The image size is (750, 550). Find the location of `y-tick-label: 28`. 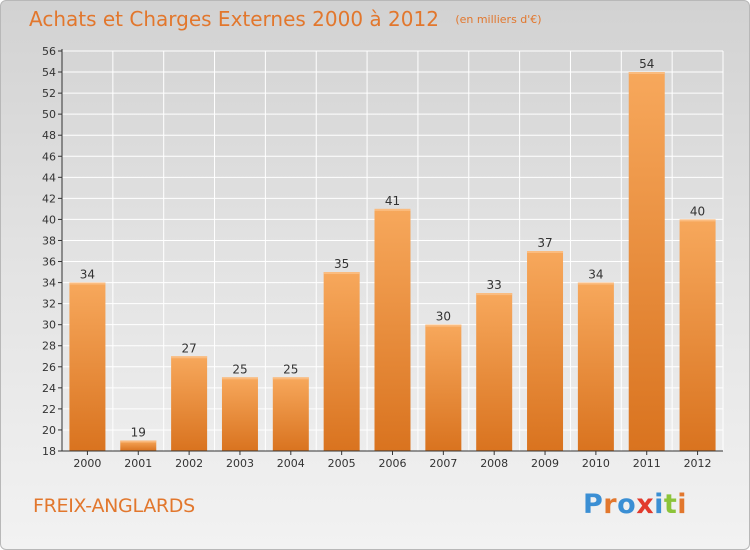

y-tick-label: 28 is located at coordinates (49, 346).